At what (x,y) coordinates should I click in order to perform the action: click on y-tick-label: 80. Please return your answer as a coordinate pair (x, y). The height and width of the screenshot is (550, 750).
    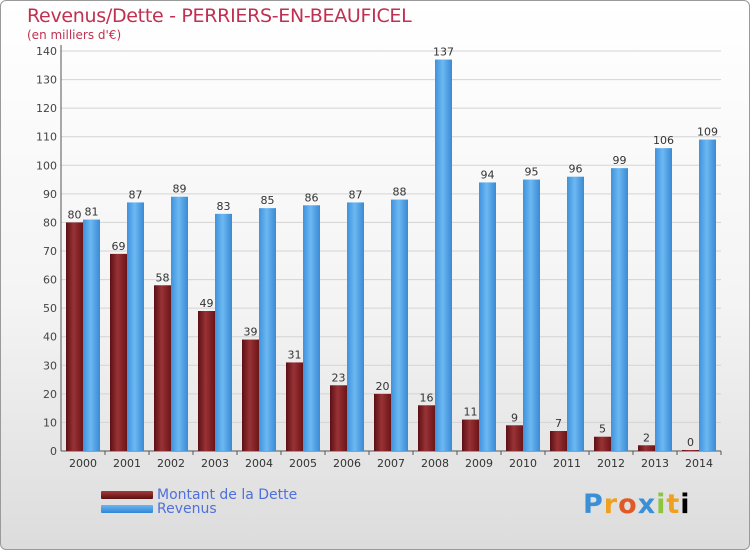
    Looking at the image, I should click on (50, 222).